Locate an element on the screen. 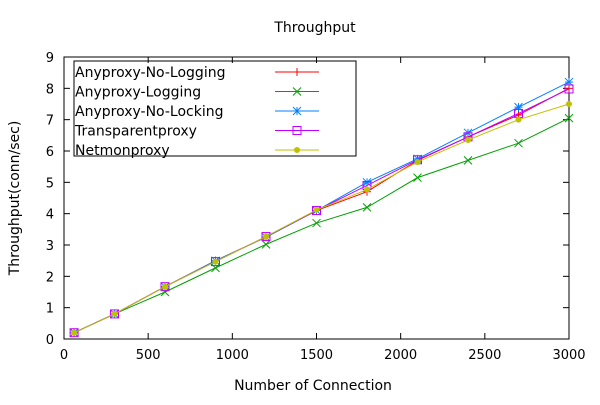 This screenshot has height=405, width=600. y-axis-label: Throughput(conn/sec) is located at coordinates (15, 199).